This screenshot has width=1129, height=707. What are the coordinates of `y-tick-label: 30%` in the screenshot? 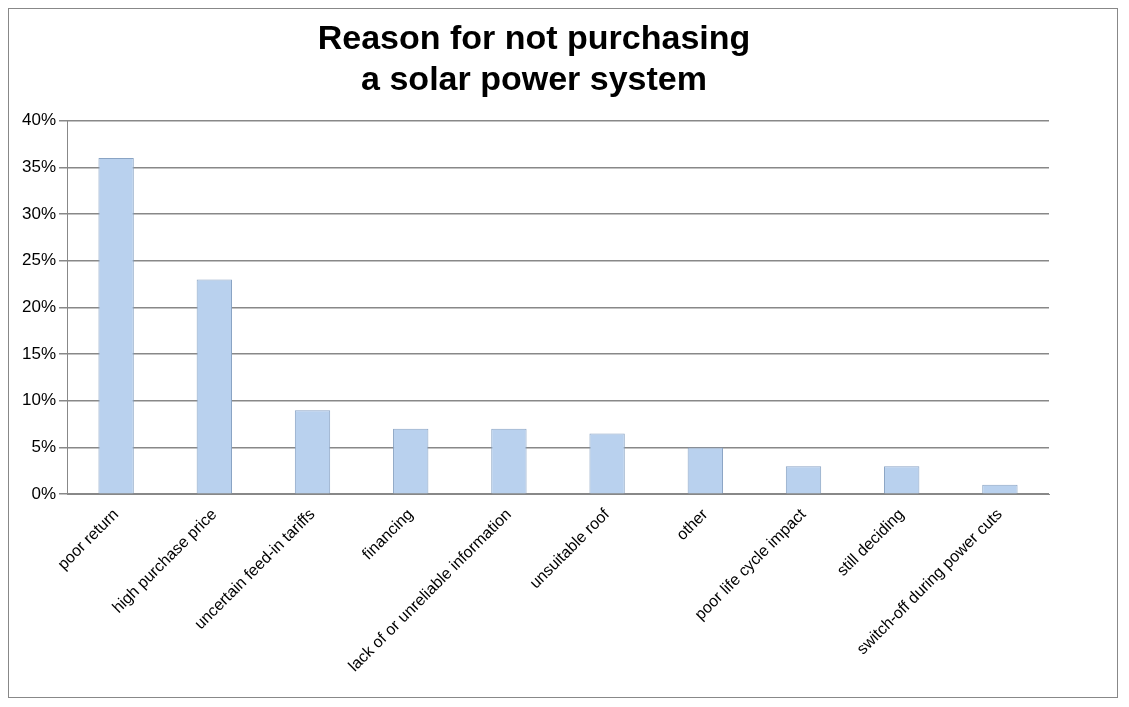 It's located at (39, 213).